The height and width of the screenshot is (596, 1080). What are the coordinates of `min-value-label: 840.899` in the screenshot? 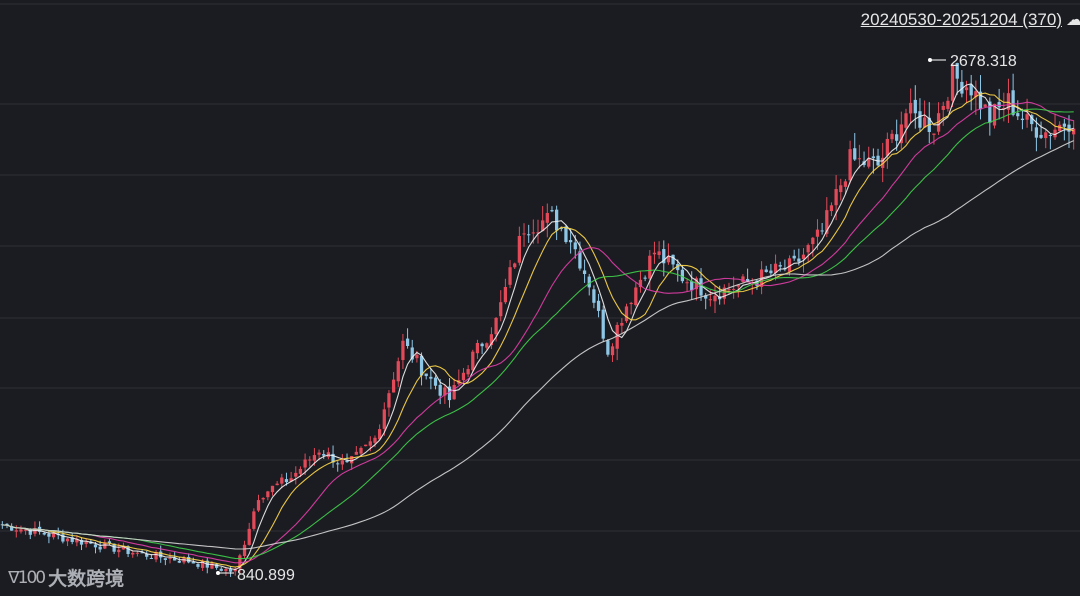 It's located at (266, 575).